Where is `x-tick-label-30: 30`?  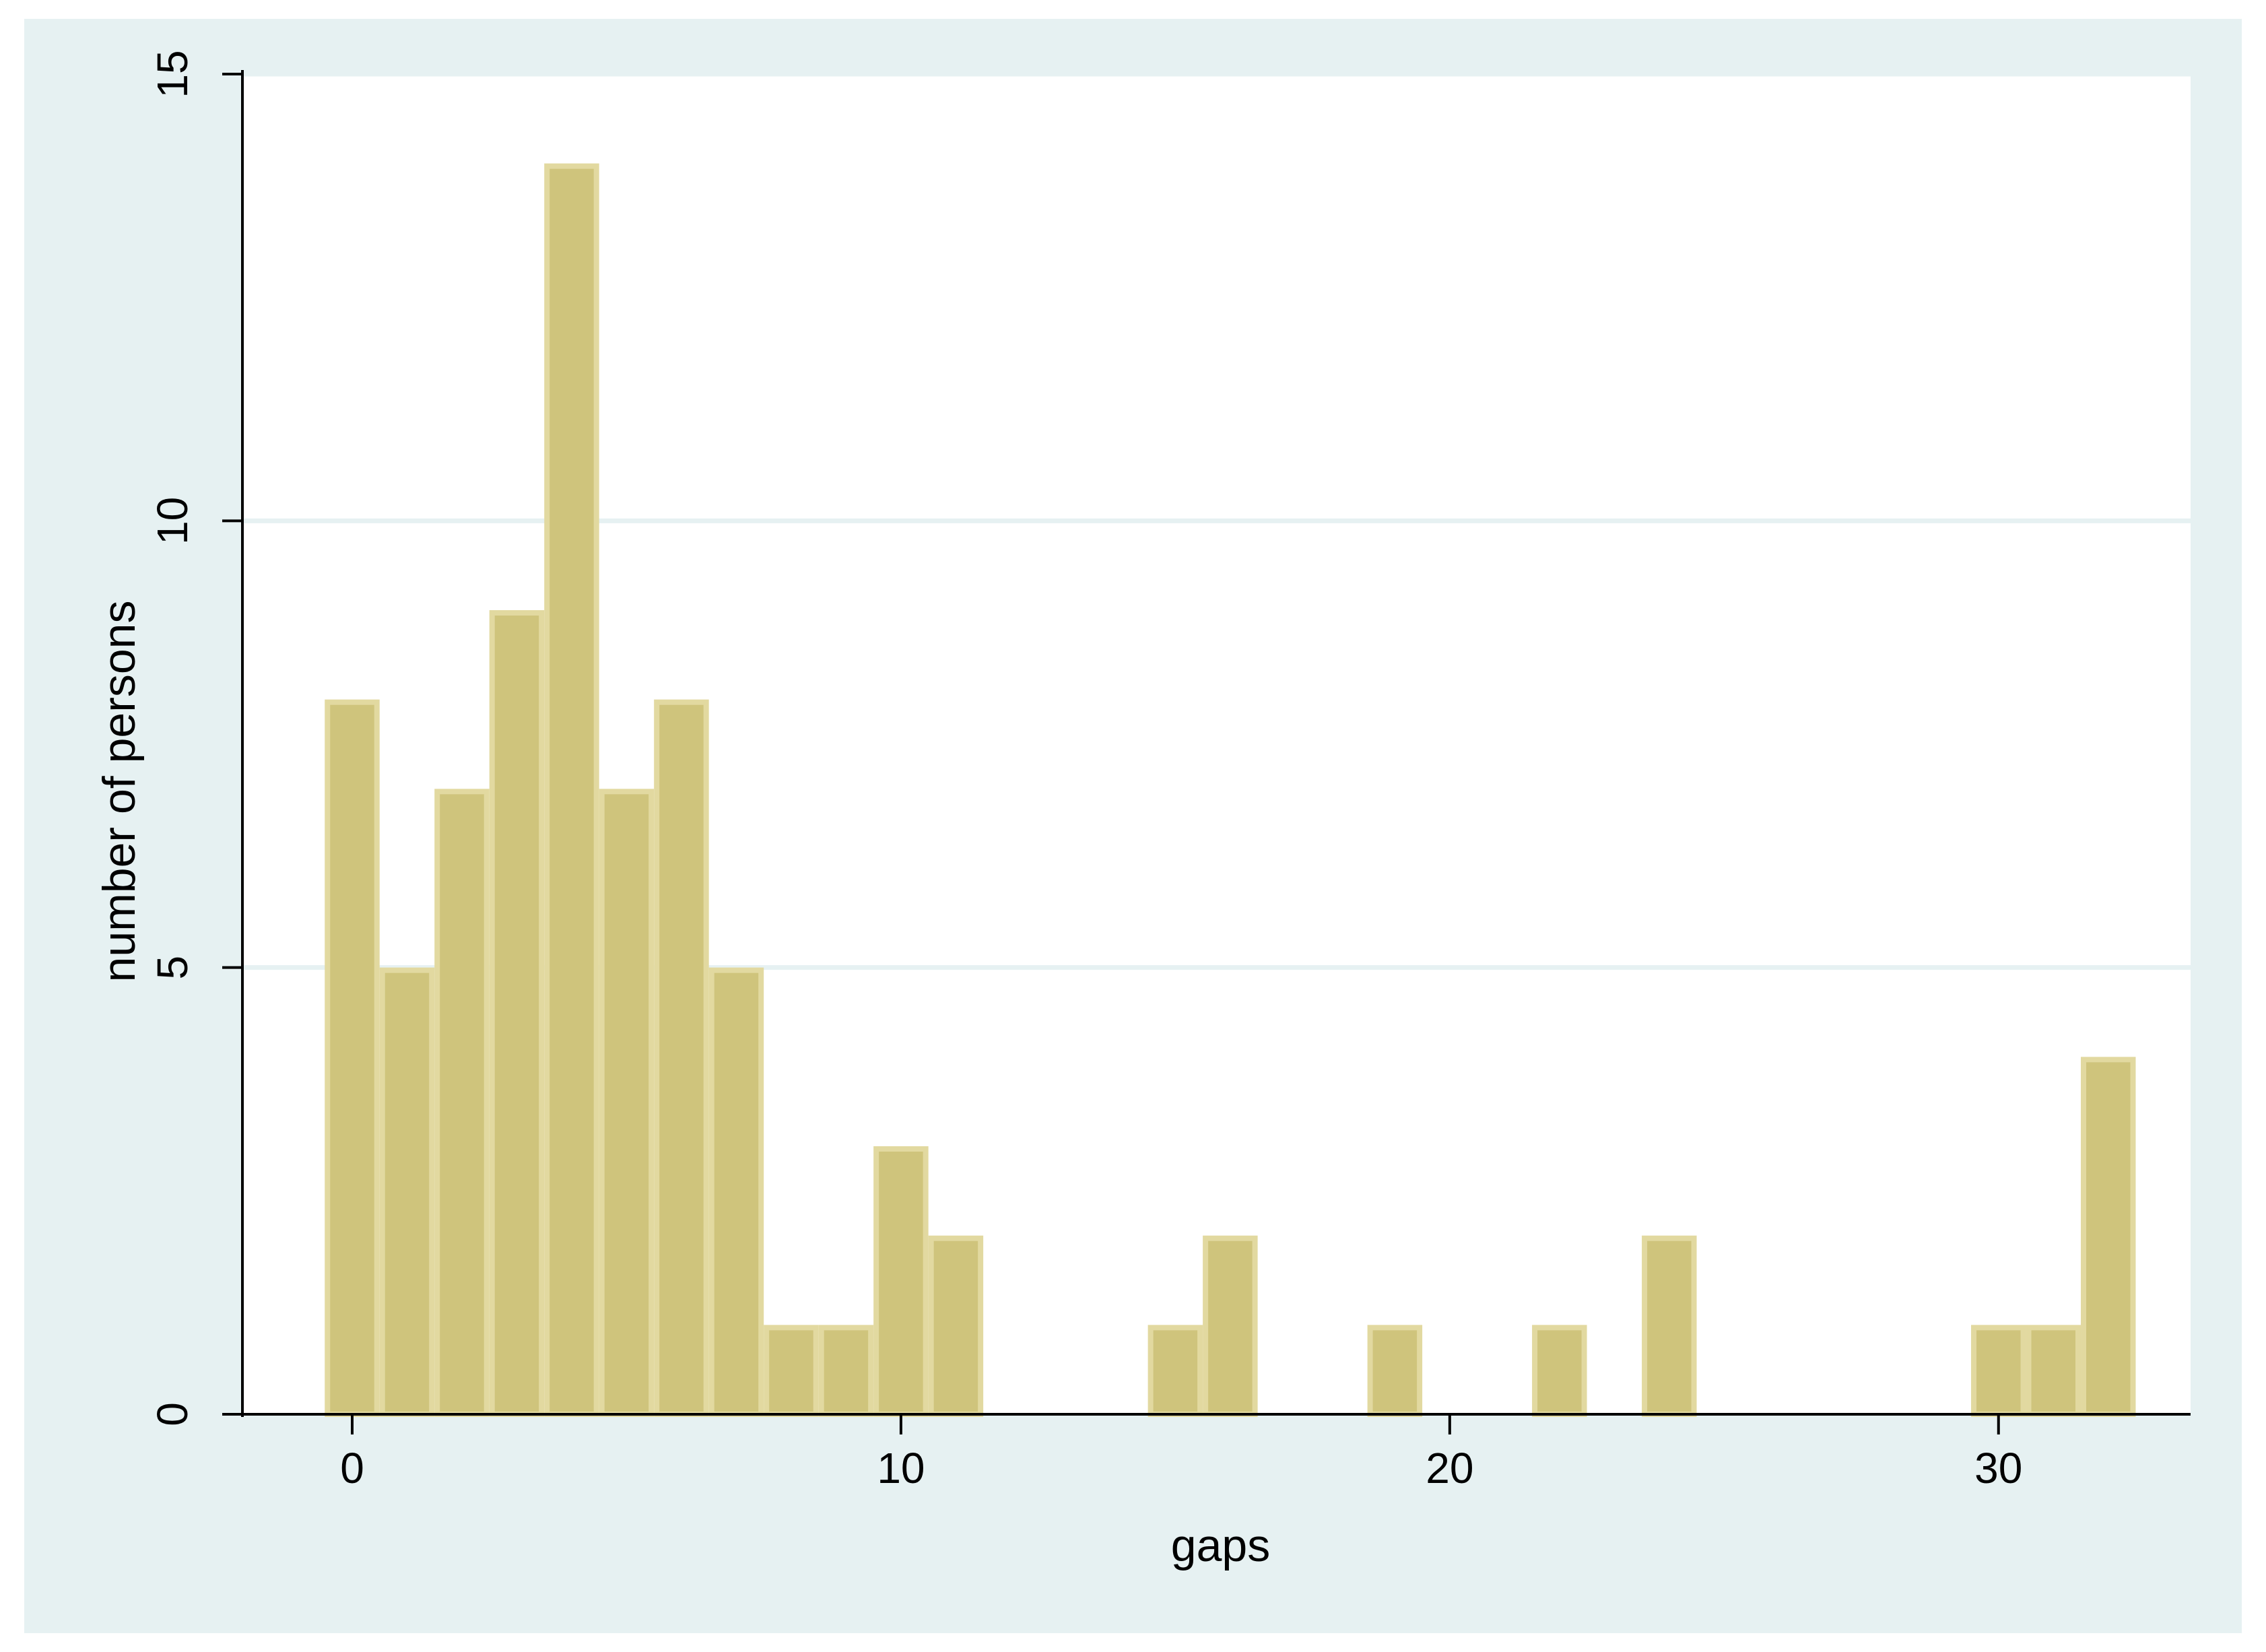 x-tick-label-30: 30 is located at coordinates (1998, 1468).